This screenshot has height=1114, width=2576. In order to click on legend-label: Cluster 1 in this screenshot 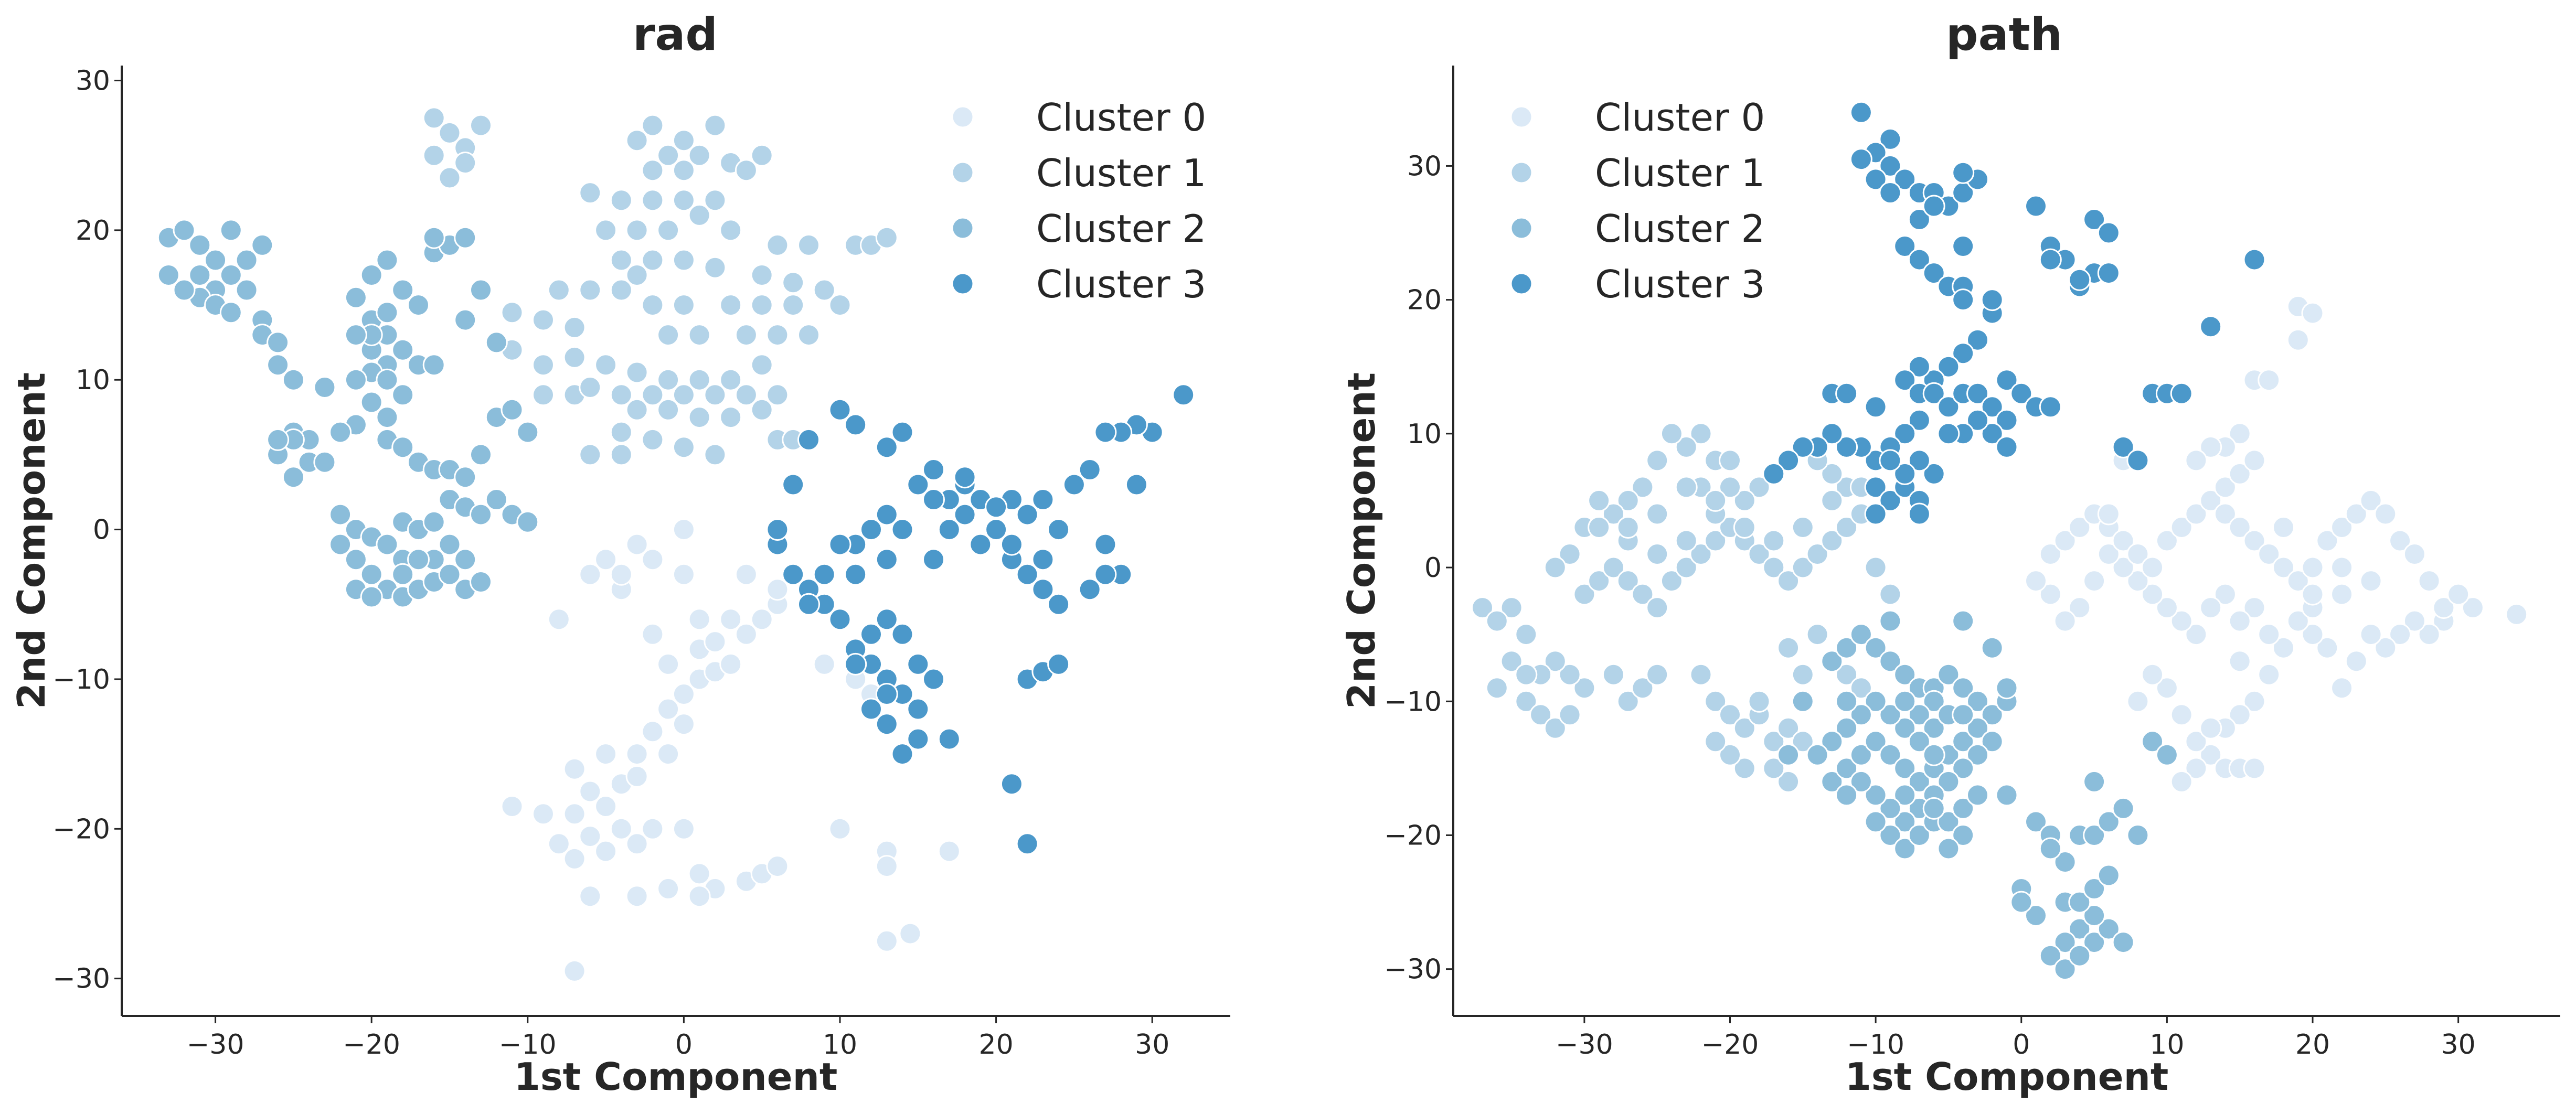, I will do `click(1680, 173)`.